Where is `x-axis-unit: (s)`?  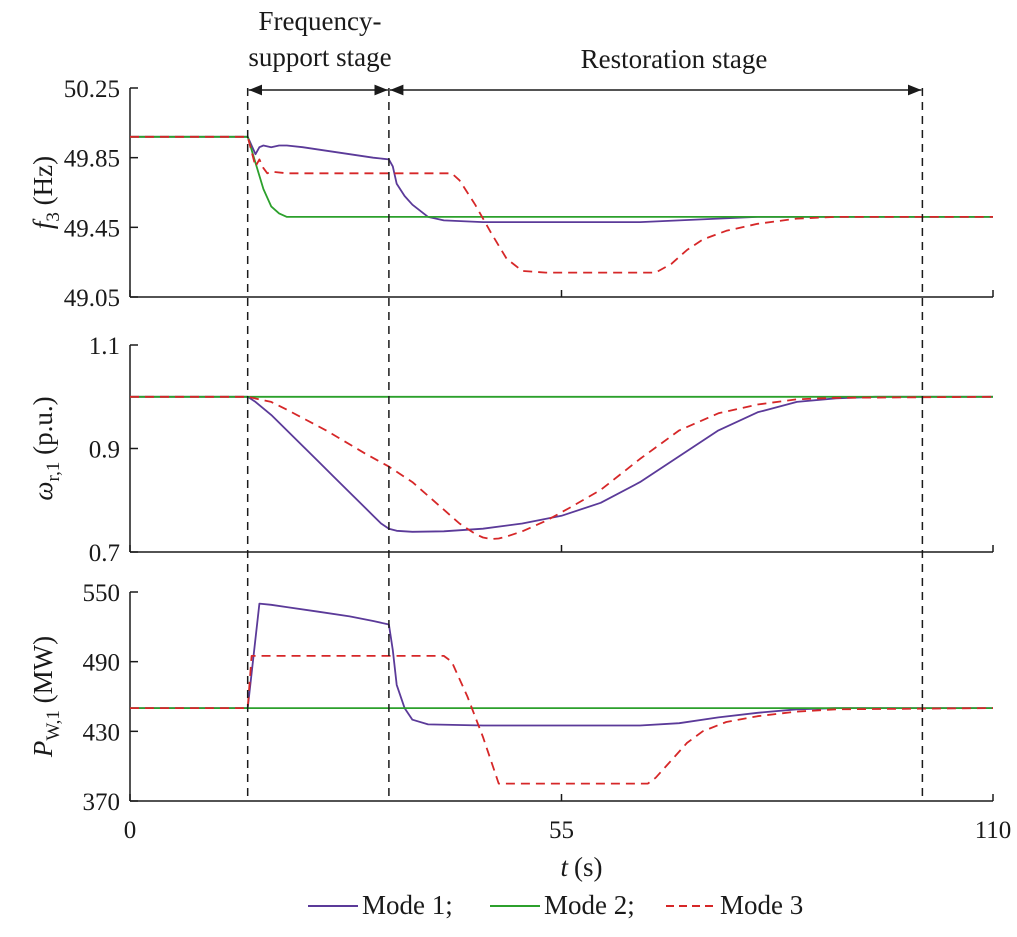 x-axis-unit: (s) is located at coordinates (588, 867).